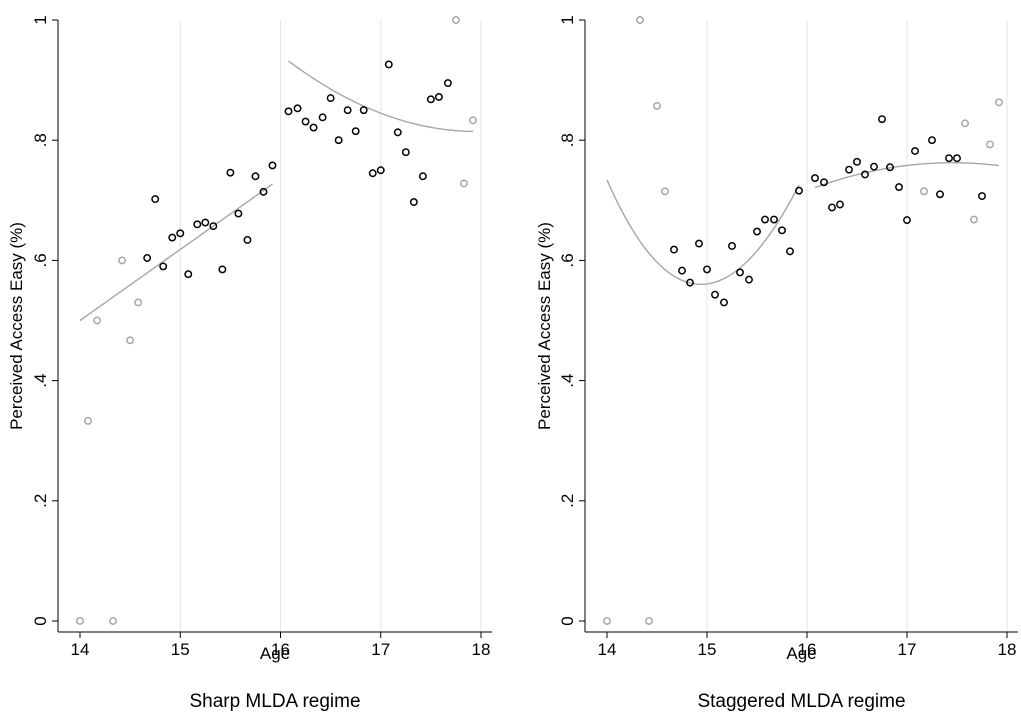  I want to click on fit-line, so click(380, 96).